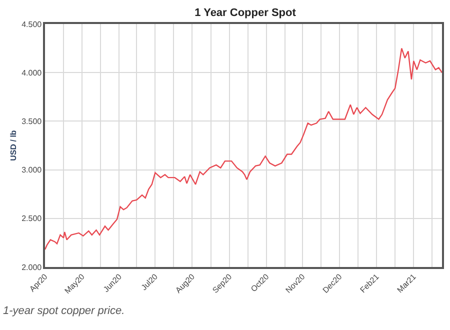 This screenshot has height=330, width=450. Describe the element at coordinates (32, 267) in the screenshot. I see `y-tick-label: 2.000` at that location.